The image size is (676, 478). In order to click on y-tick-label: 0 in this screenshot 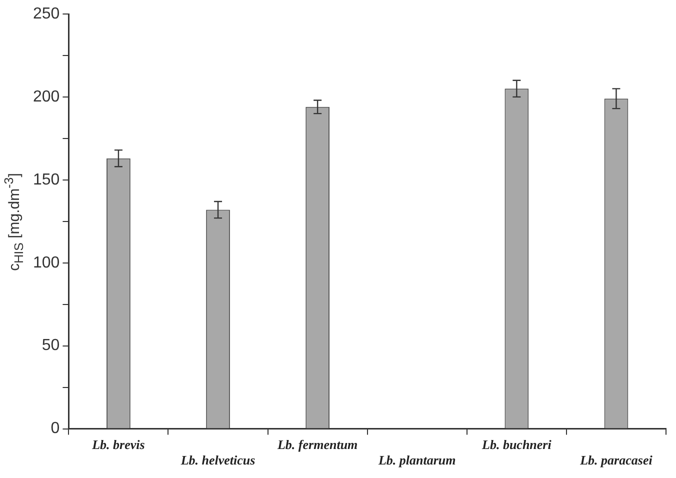, I will do `click(55, 429)`.